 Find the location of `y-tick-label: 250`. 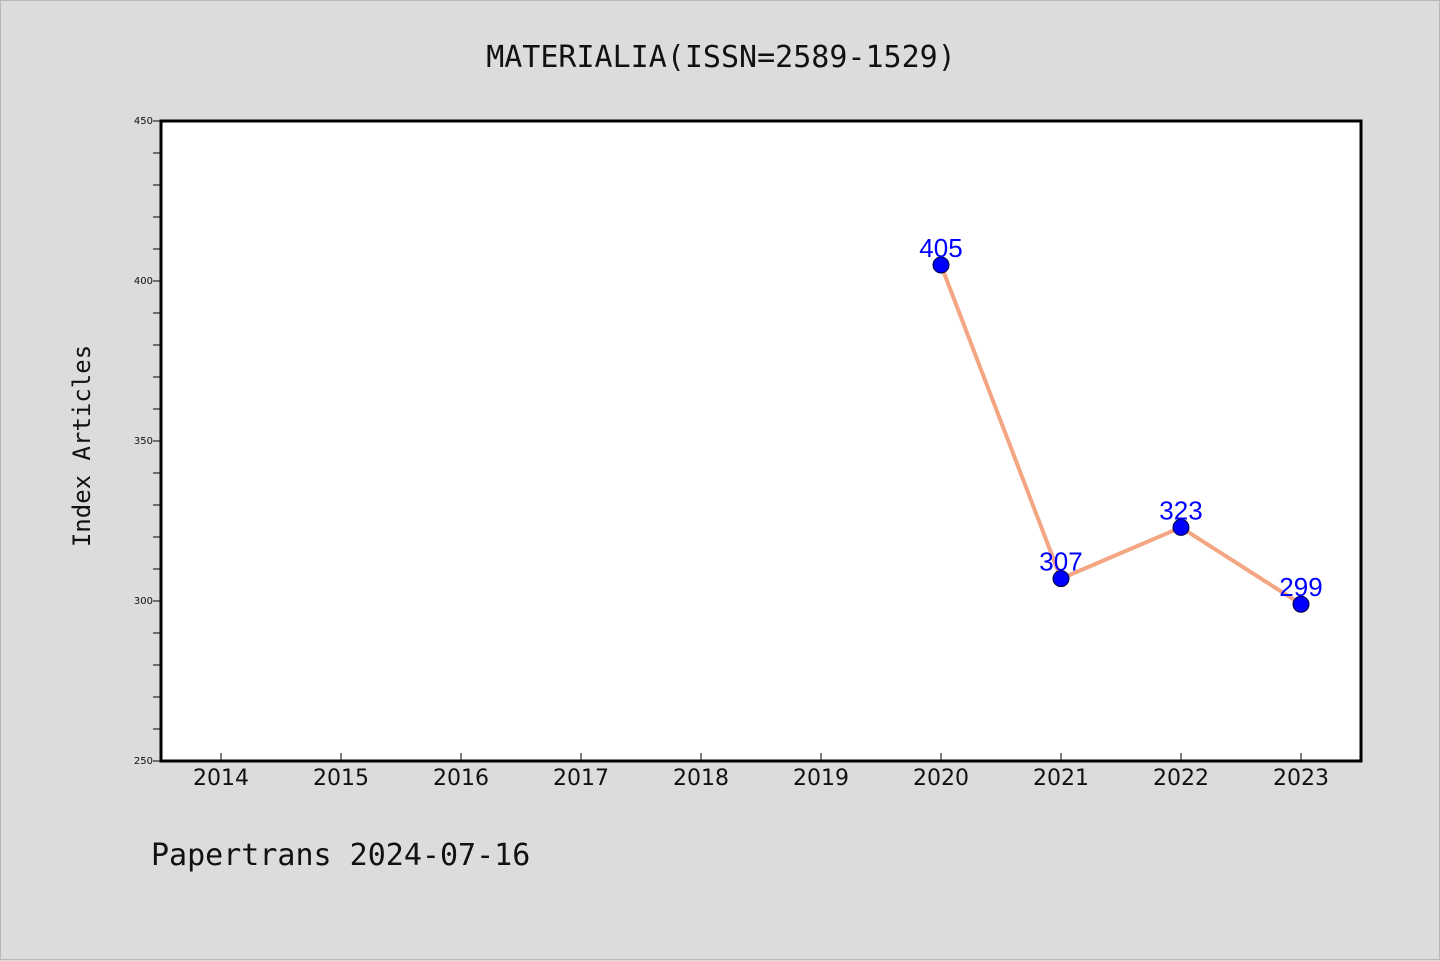

y-tick-label: 250 is located at coordinates (143, 761).